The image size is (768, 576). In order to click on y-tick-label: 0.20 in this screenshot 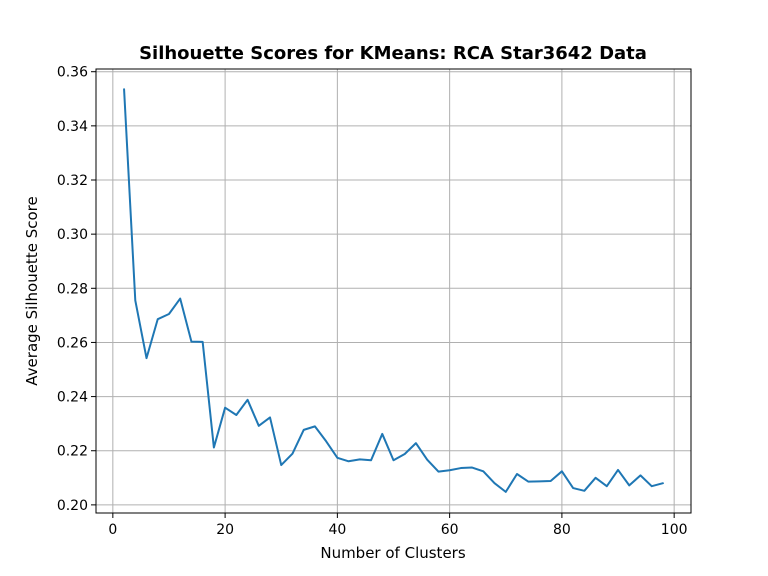, I will do `click(72, 506)`.